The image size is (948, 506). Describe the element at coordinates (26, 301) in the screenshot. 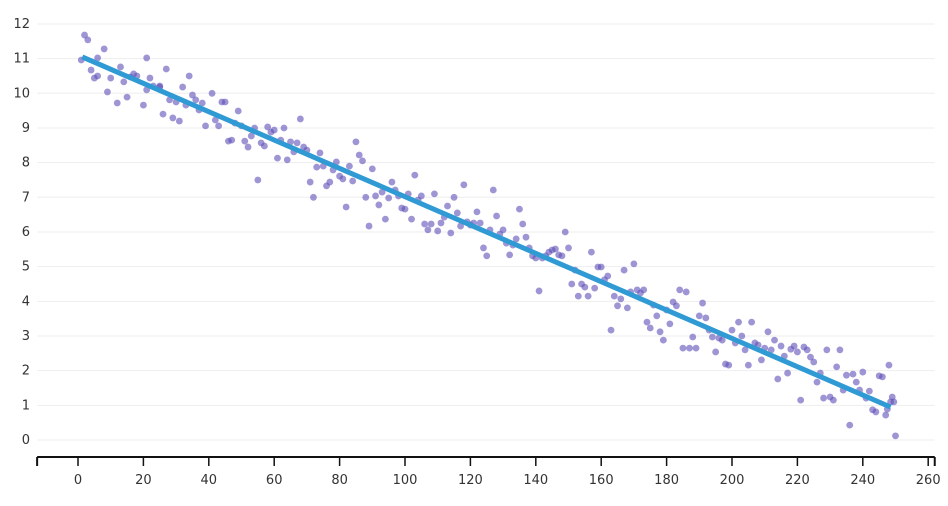

I see `y-tick-label: 4` at that location.